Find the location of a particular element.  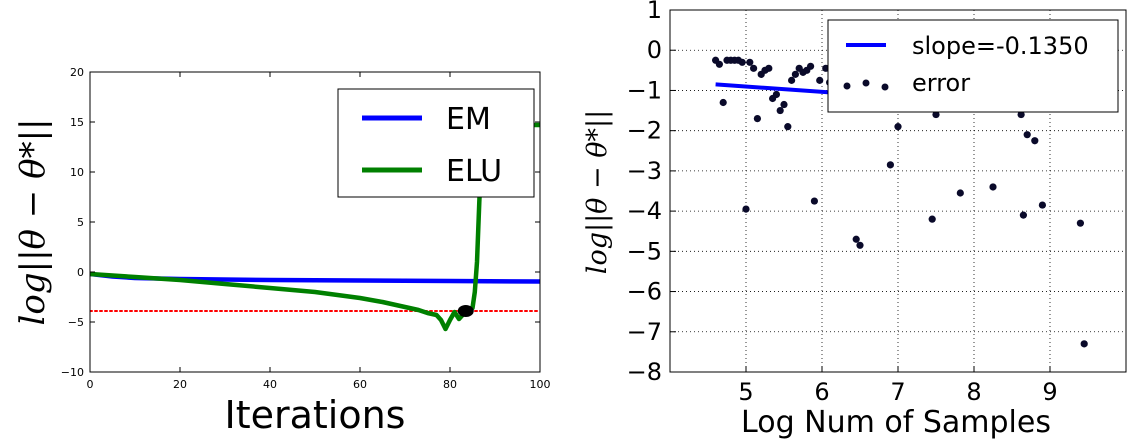

left-x-tick-label: 40 is located at coordinates (270, 384).